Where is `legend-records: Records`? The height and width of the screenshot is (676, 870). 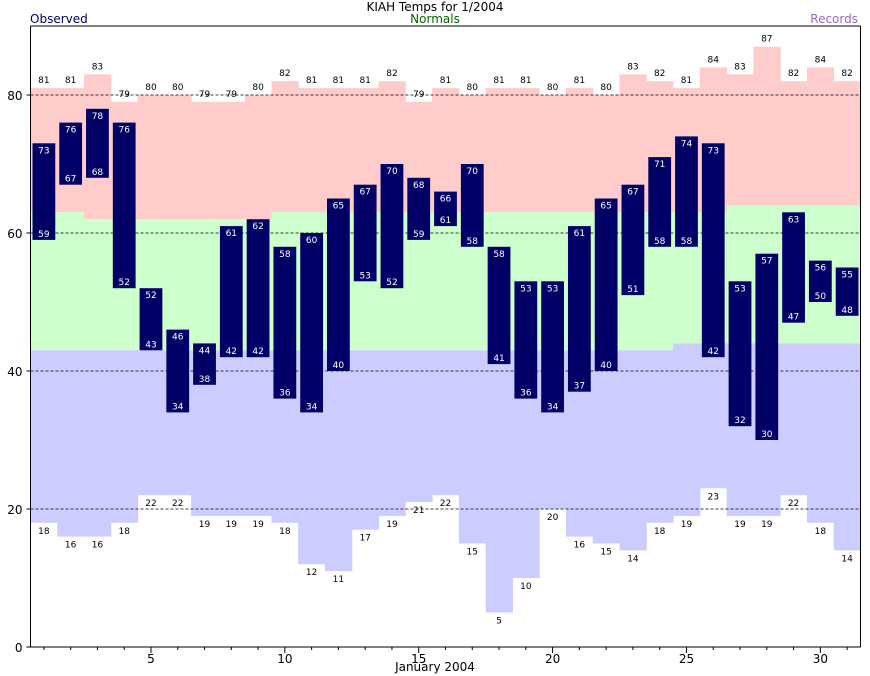
legend-records: Records is located at coordinates (834, 19).